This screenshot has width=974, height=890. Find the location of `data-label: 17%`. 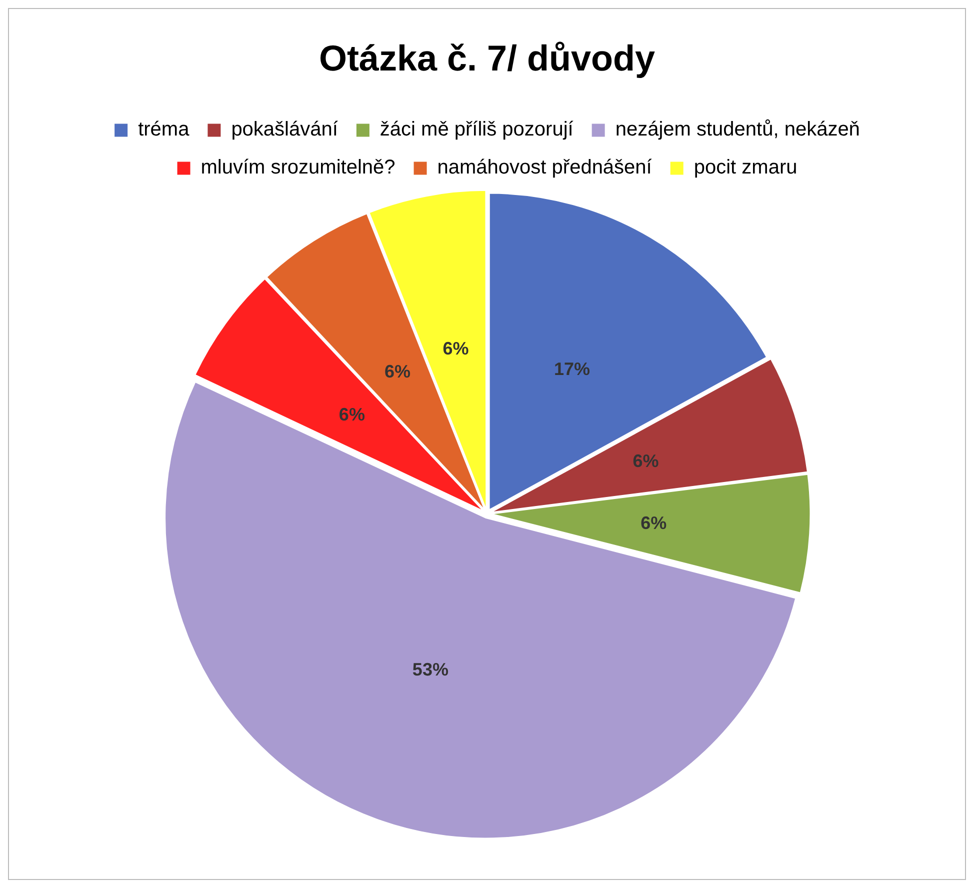

data-label: 17% is located at coordinates (572, 368).